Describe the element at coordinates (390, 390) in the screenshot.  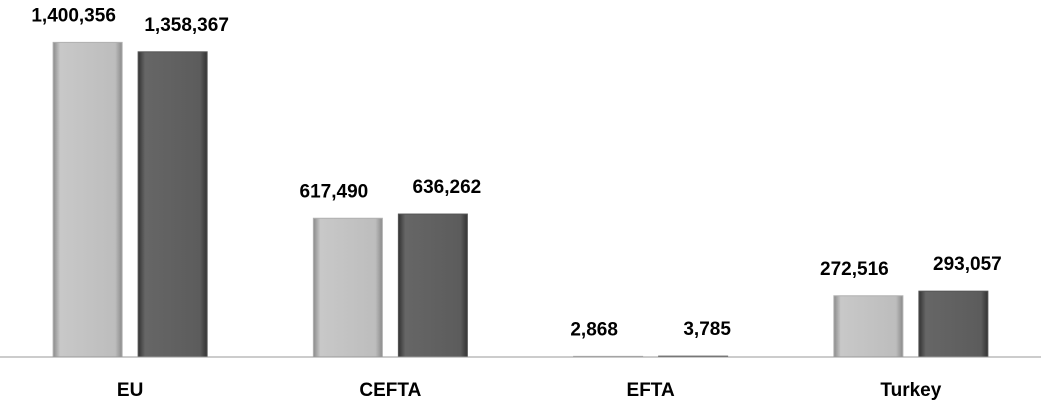
I see `x-tick-label: CEFTA` at that location.